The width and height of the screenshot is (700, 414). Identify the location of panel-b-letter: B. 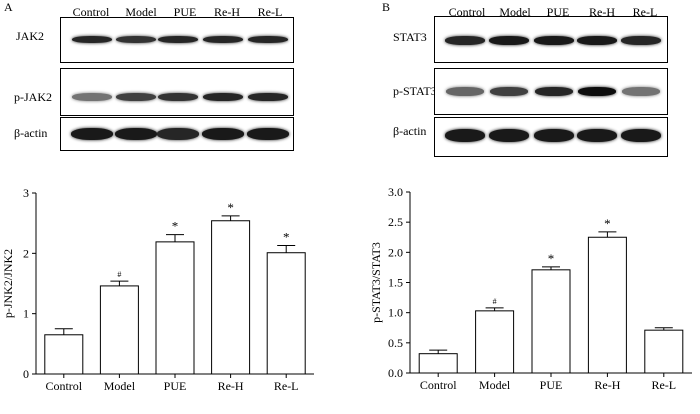
(386, 7).